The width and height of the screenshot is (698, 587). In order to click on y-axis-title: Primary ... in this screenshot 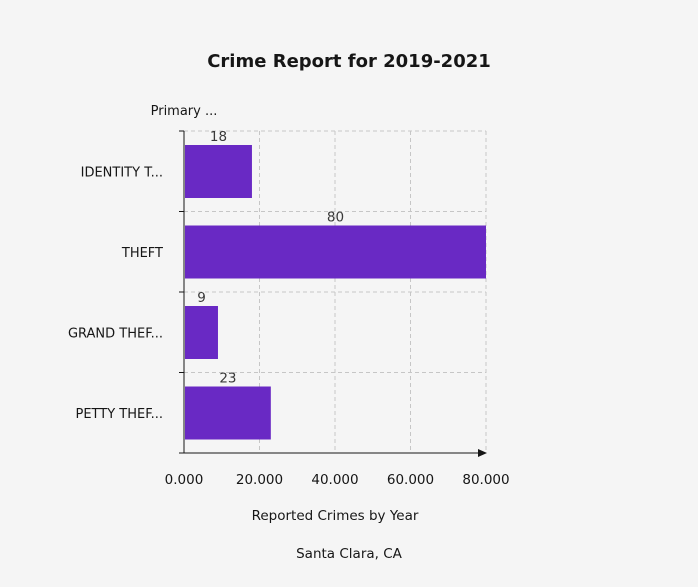, I will do `click(184, 111)`.